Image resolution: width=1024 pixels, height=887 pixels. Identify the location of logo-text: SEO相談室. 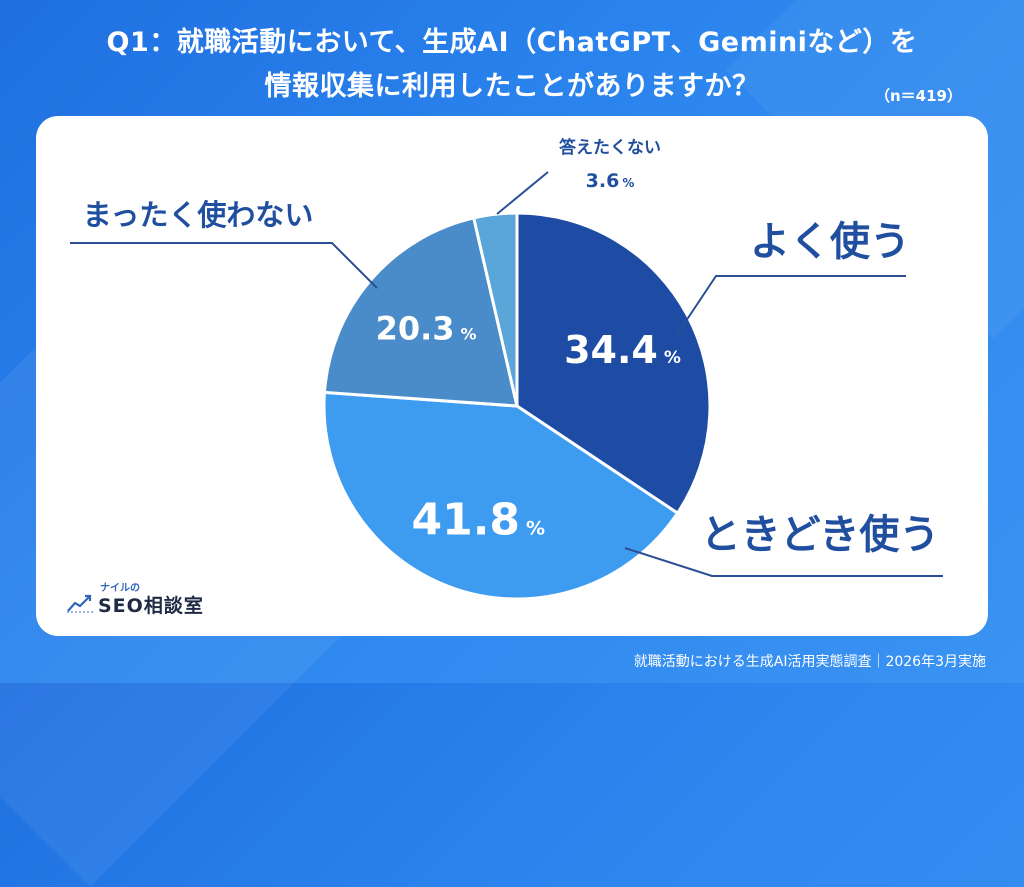
(151, 606).